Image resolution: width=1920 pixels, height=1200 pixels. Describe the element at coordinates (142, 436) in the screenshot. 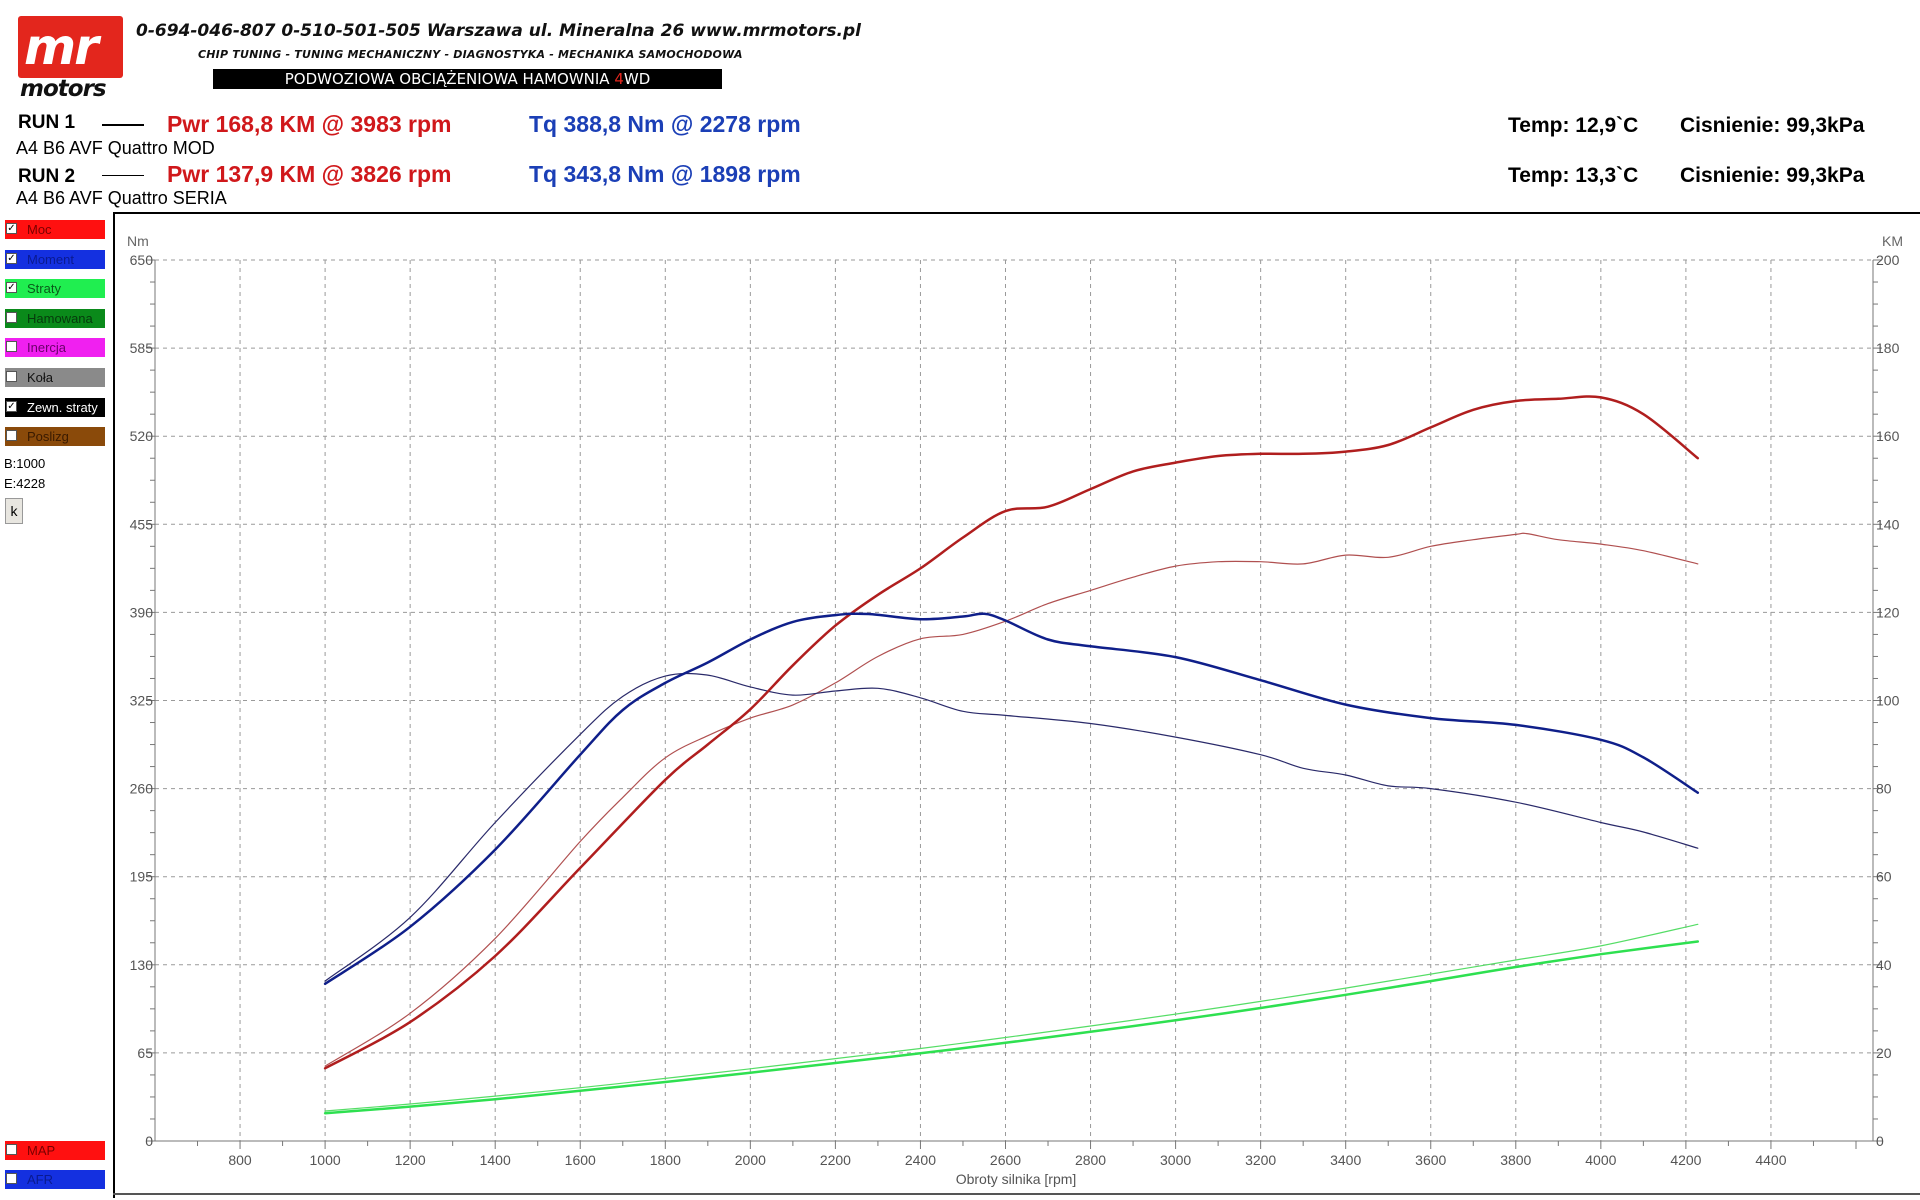

I see `y-tick-label-left: 520` at that location.